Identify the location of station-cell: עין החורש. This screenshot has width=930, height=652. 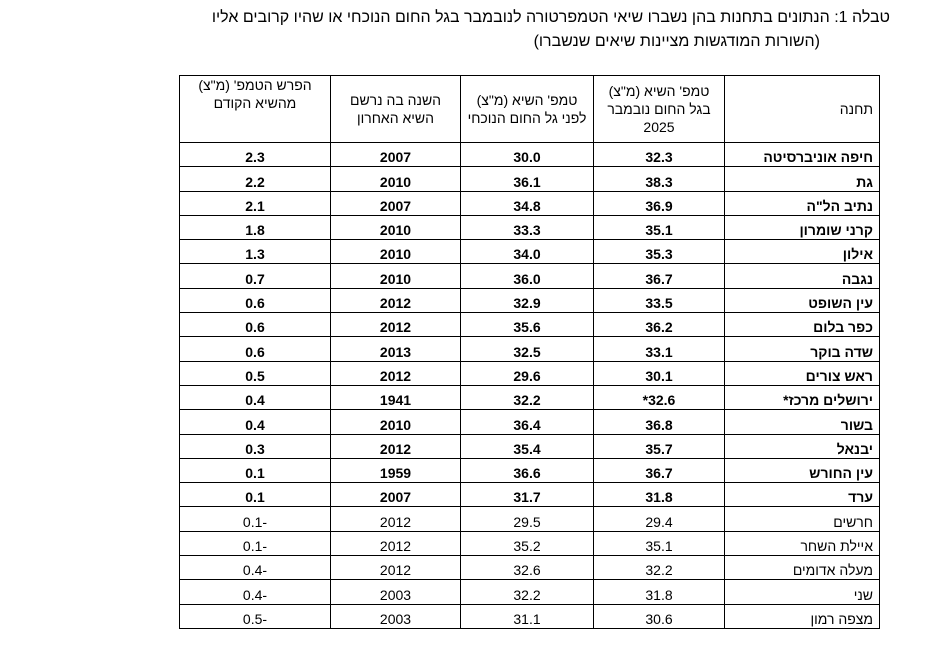
(802, 470).